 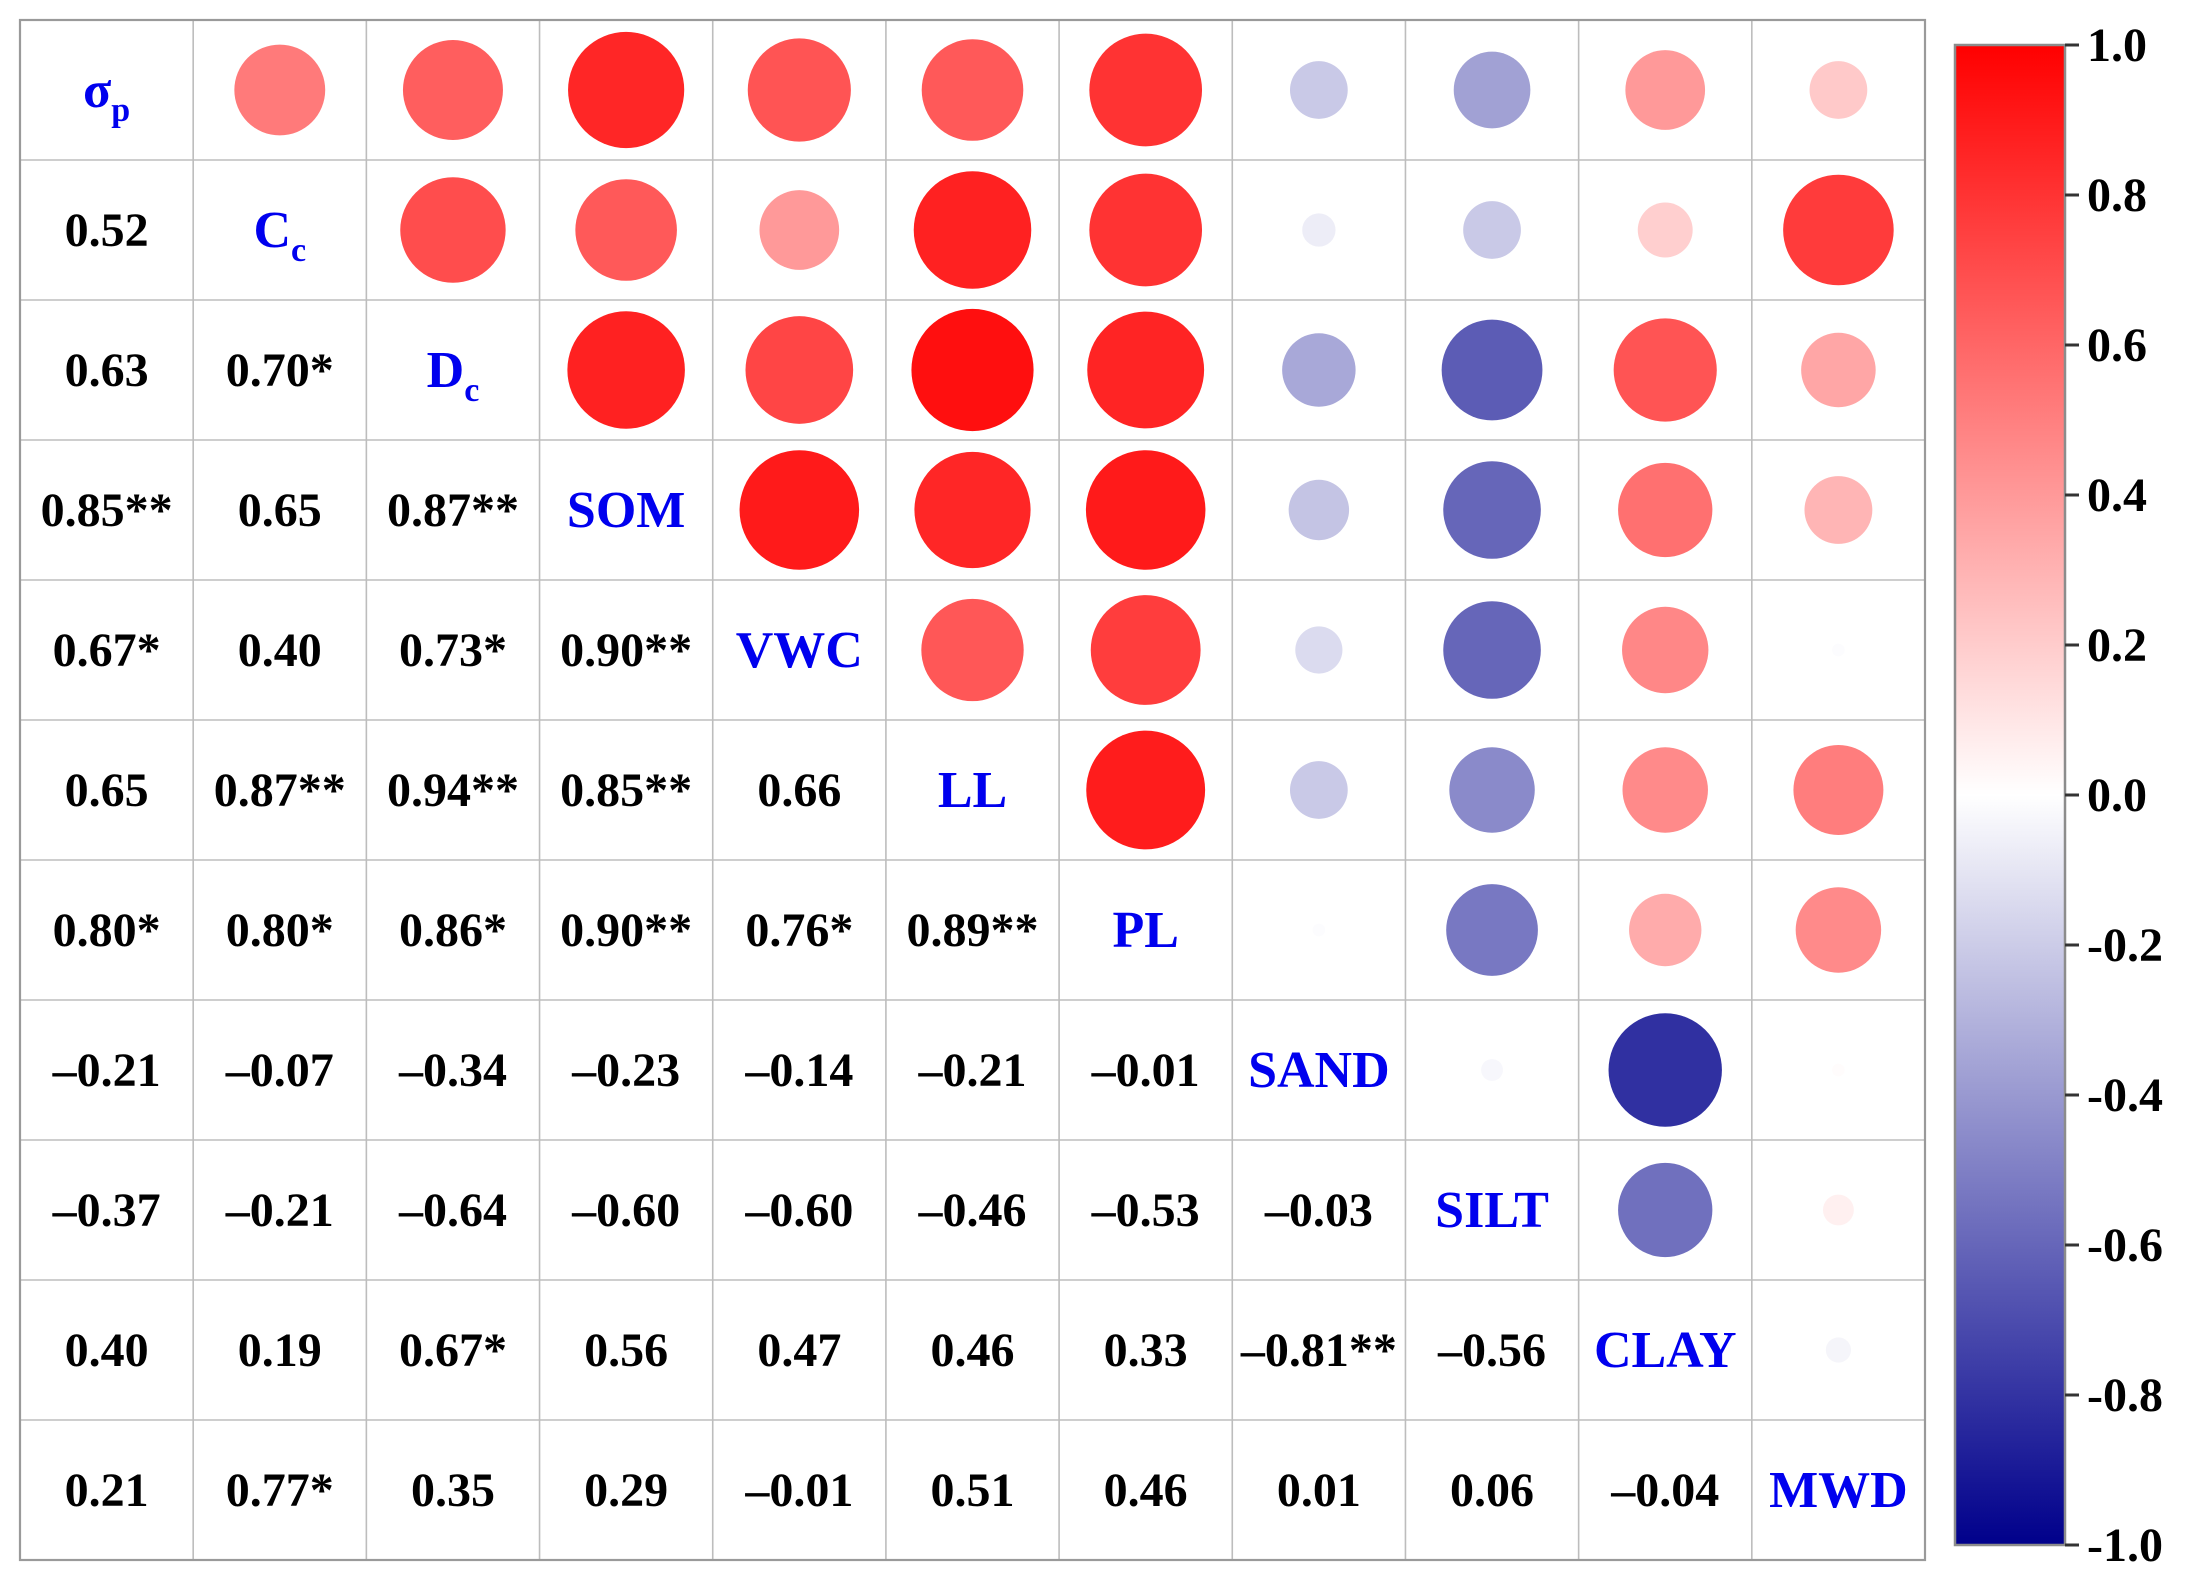 What do you see at coordinates (626, 510) in the screenshot?
I see `variable-label: SOM` at bounding box center [626, 510].